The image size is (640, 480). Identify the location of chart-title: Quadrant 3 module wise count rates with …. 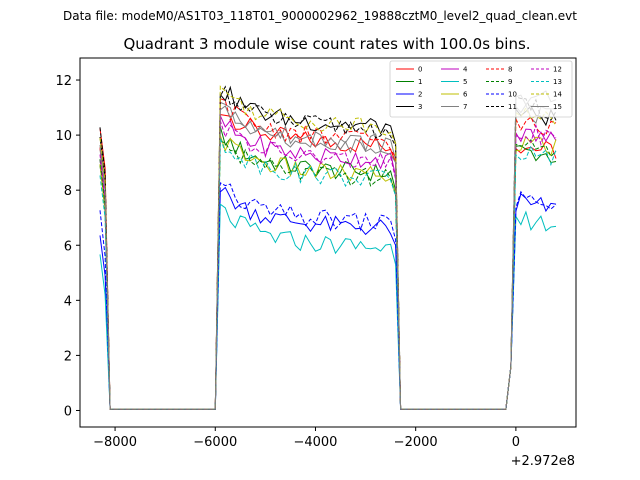
(326, 44).